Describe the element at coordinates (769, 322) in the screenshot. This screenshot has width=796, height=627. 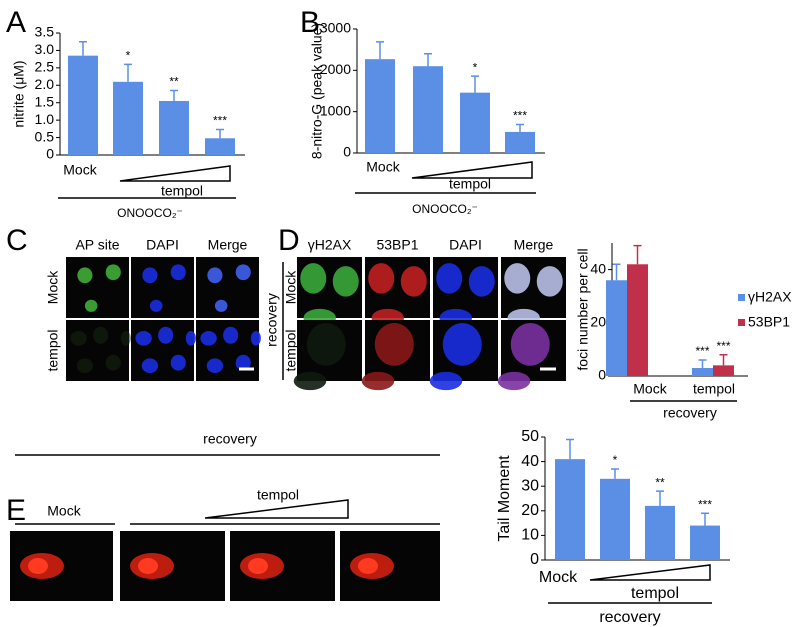
I see `legend-label: 53BP1` at that location.